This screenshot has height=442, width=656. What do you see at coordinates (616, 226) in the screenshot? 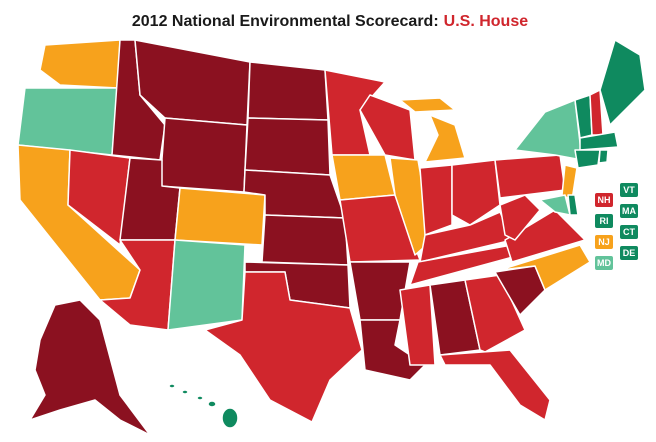
I see `small-state-labels: NH VT RI MA NJ CT MD DE` at bounding box center [616, 226].